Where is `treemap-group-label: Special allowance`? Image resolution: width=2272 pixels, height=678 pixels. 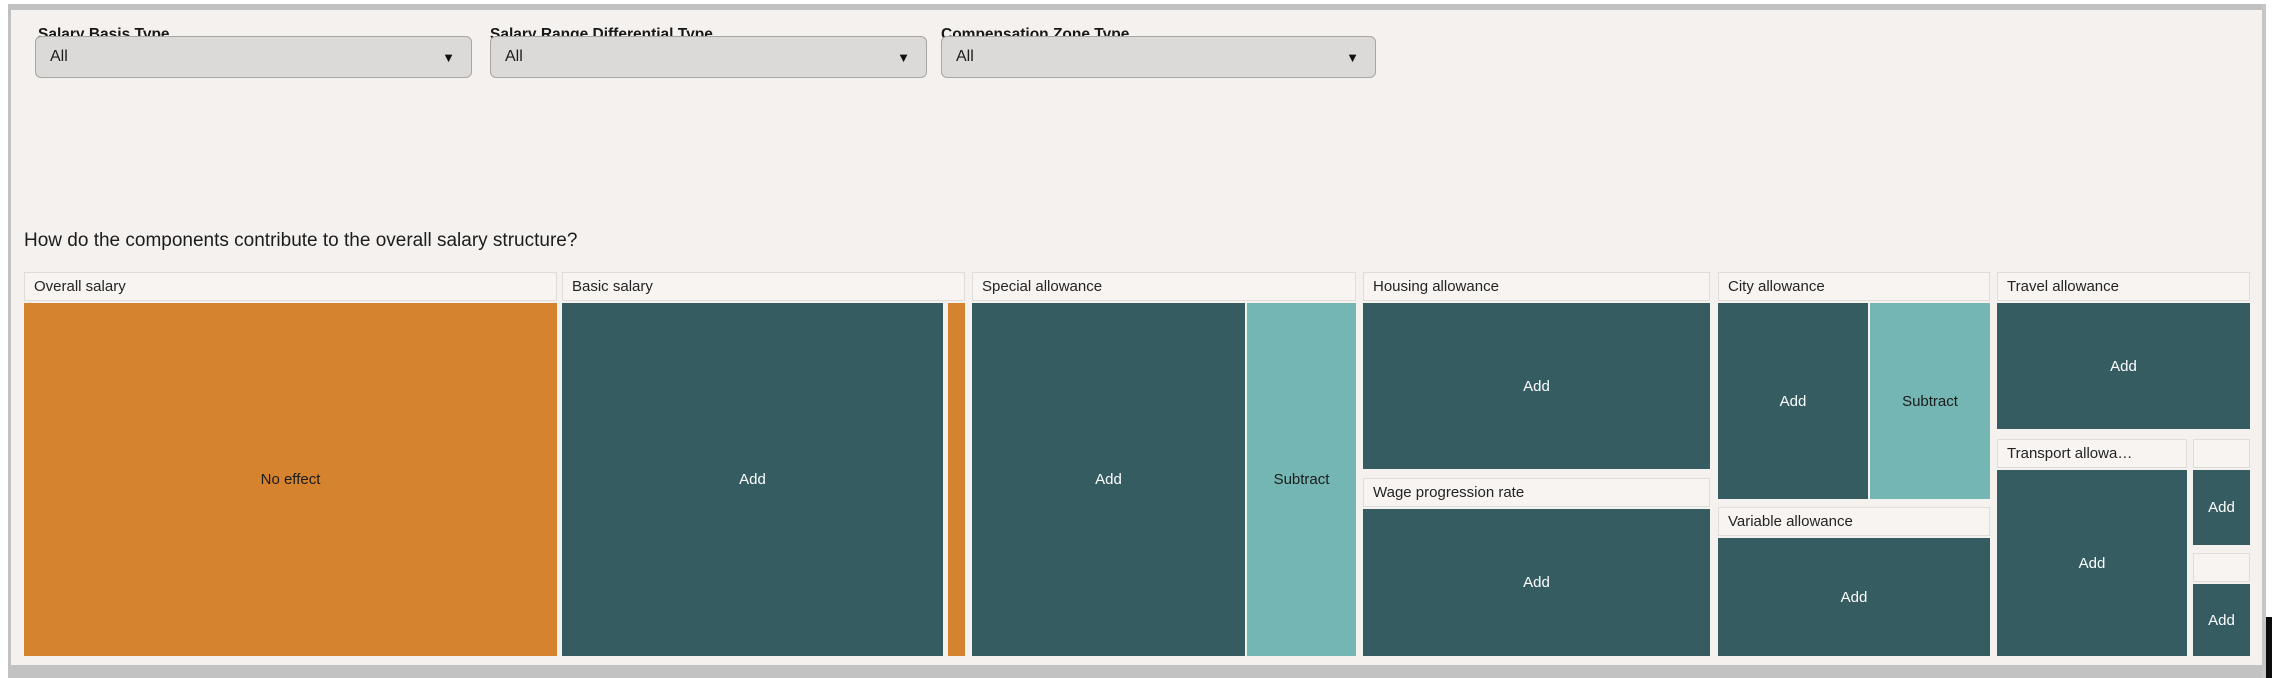
treemap-group-label: Special allowance is located at coordinates (1042, 286).